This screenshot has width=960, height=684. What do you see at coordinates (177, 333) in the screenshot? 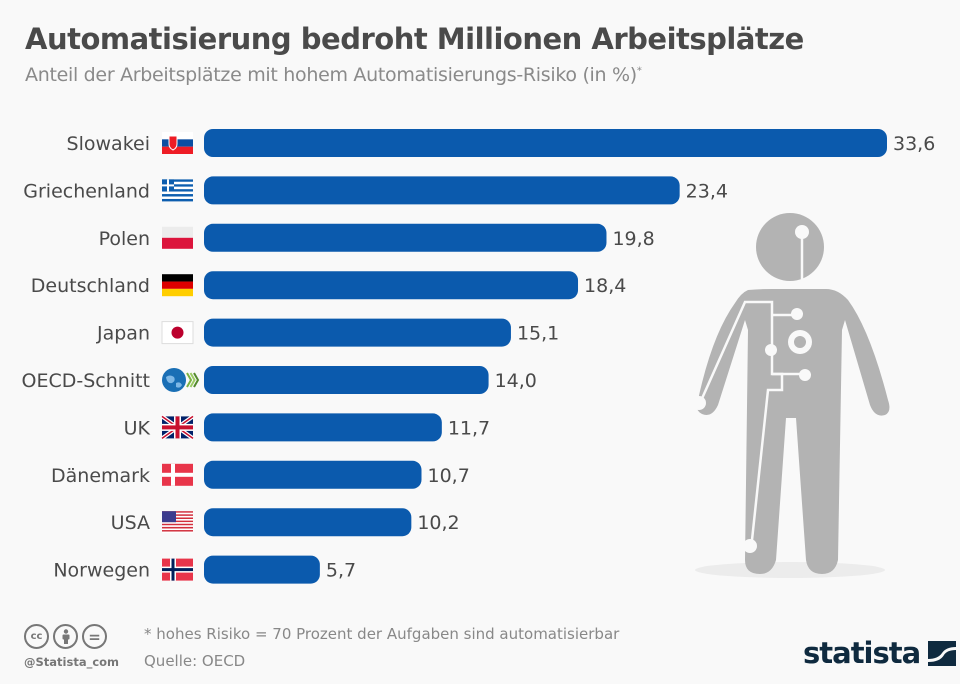
I see `flag-jp-icon` at bounding box center [177, 333].